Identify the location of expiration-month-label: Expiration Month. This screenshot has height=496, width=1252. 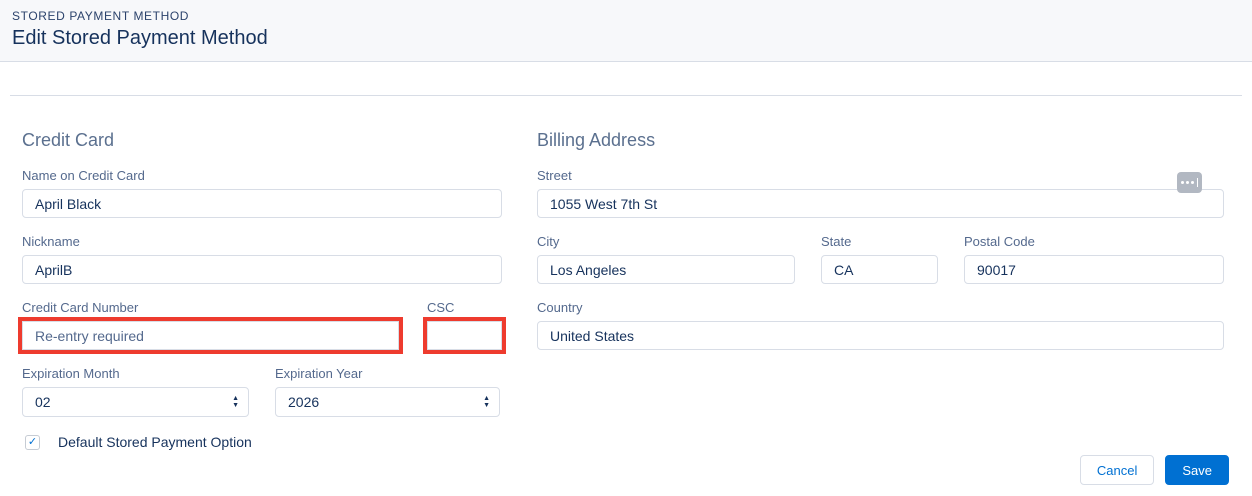
(71, 373).